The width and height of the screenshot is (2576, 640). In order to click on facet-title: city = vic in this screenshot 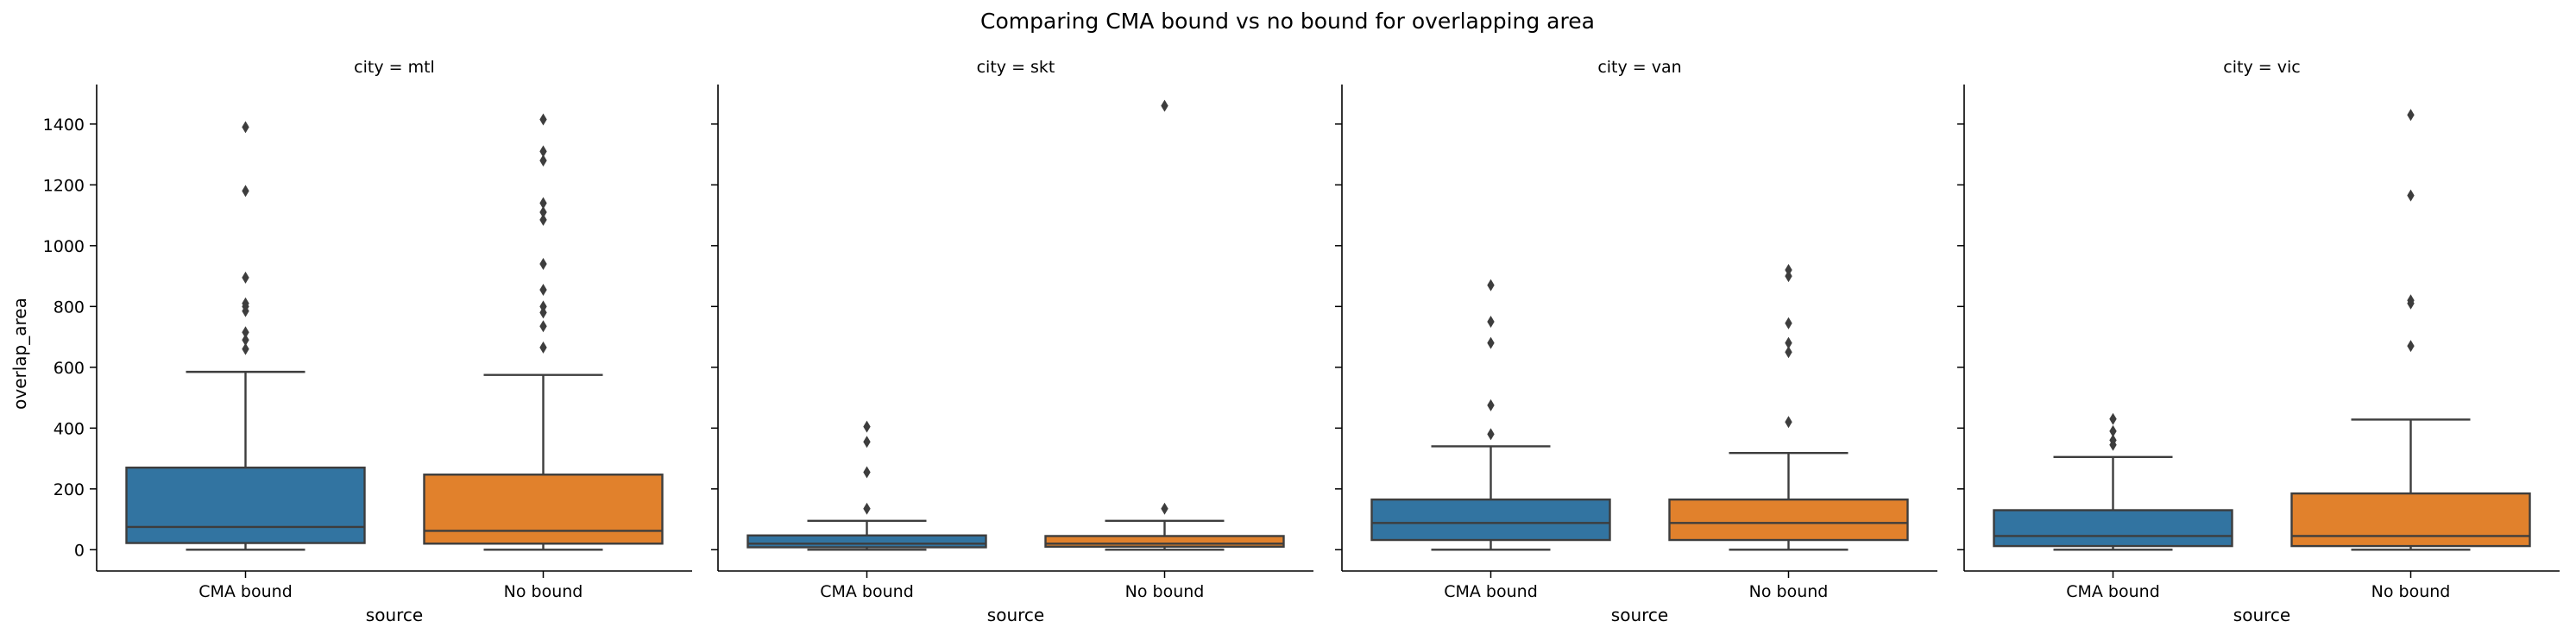, I will do `click(2261, 67)`.